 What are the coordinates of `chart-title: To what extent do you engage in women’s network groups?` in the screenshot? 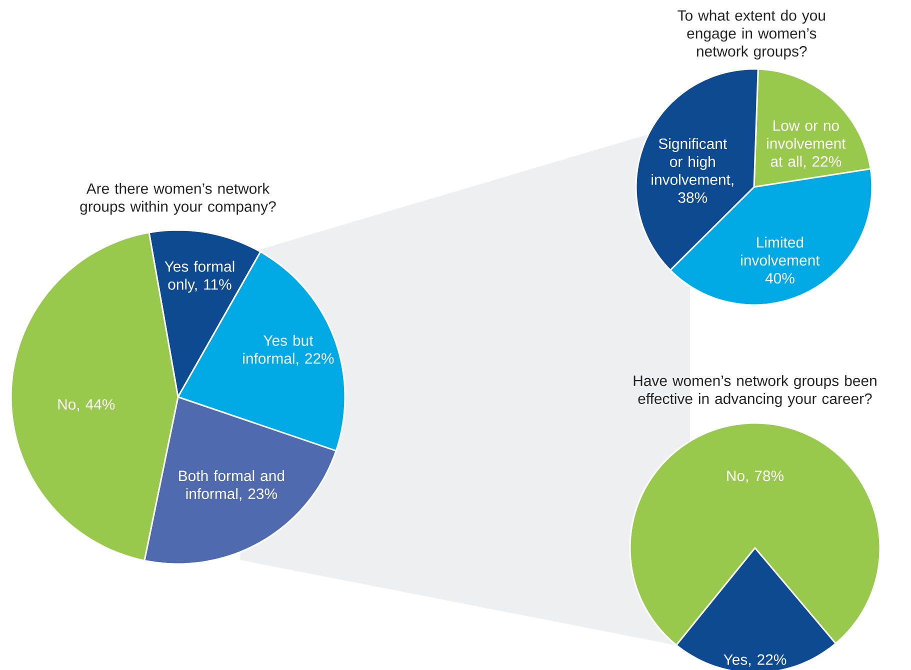 It's located at (751, 35).